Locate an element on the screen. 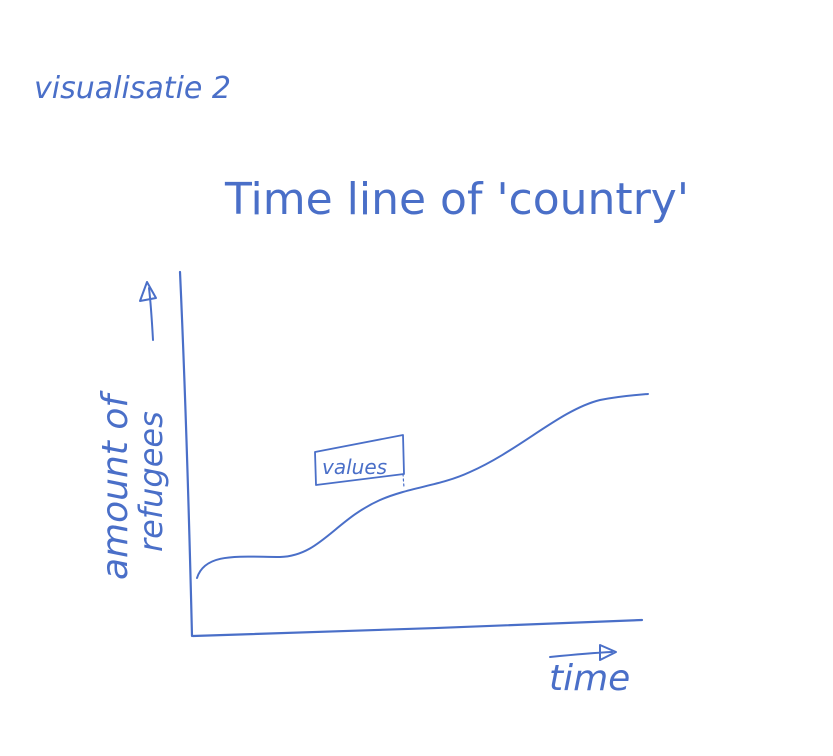 This screenshot has height=756, width=833. x-axis-line is located at coordinates (417, 628).